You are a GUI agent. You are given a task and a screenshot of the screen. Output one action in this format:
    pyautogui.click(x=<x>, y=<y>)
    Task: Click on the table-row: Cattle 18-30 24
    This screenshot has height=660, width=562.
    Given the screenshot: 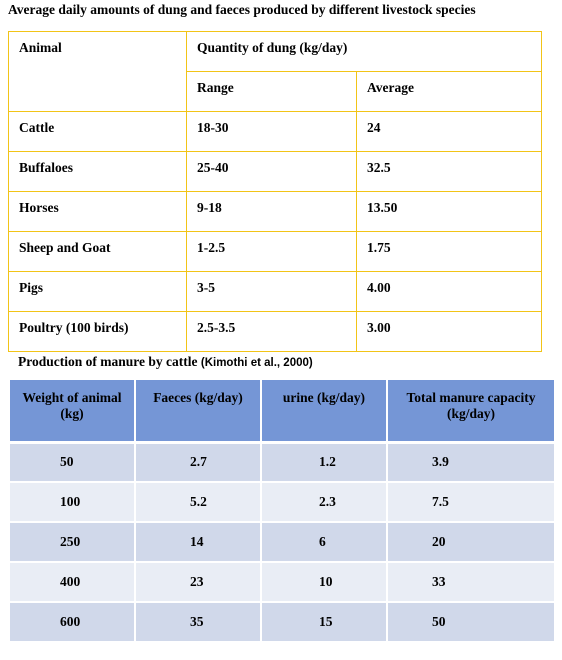 What is the action you would take?
    pyautogui.click(x=275, y=131)
    